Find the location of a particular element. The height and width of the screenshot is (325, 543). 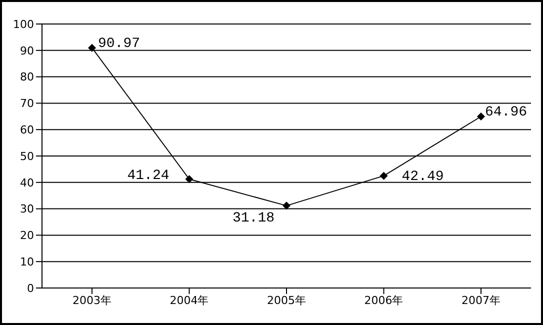

x-tick-label: 2007年 is located at coordinates (481, 300).